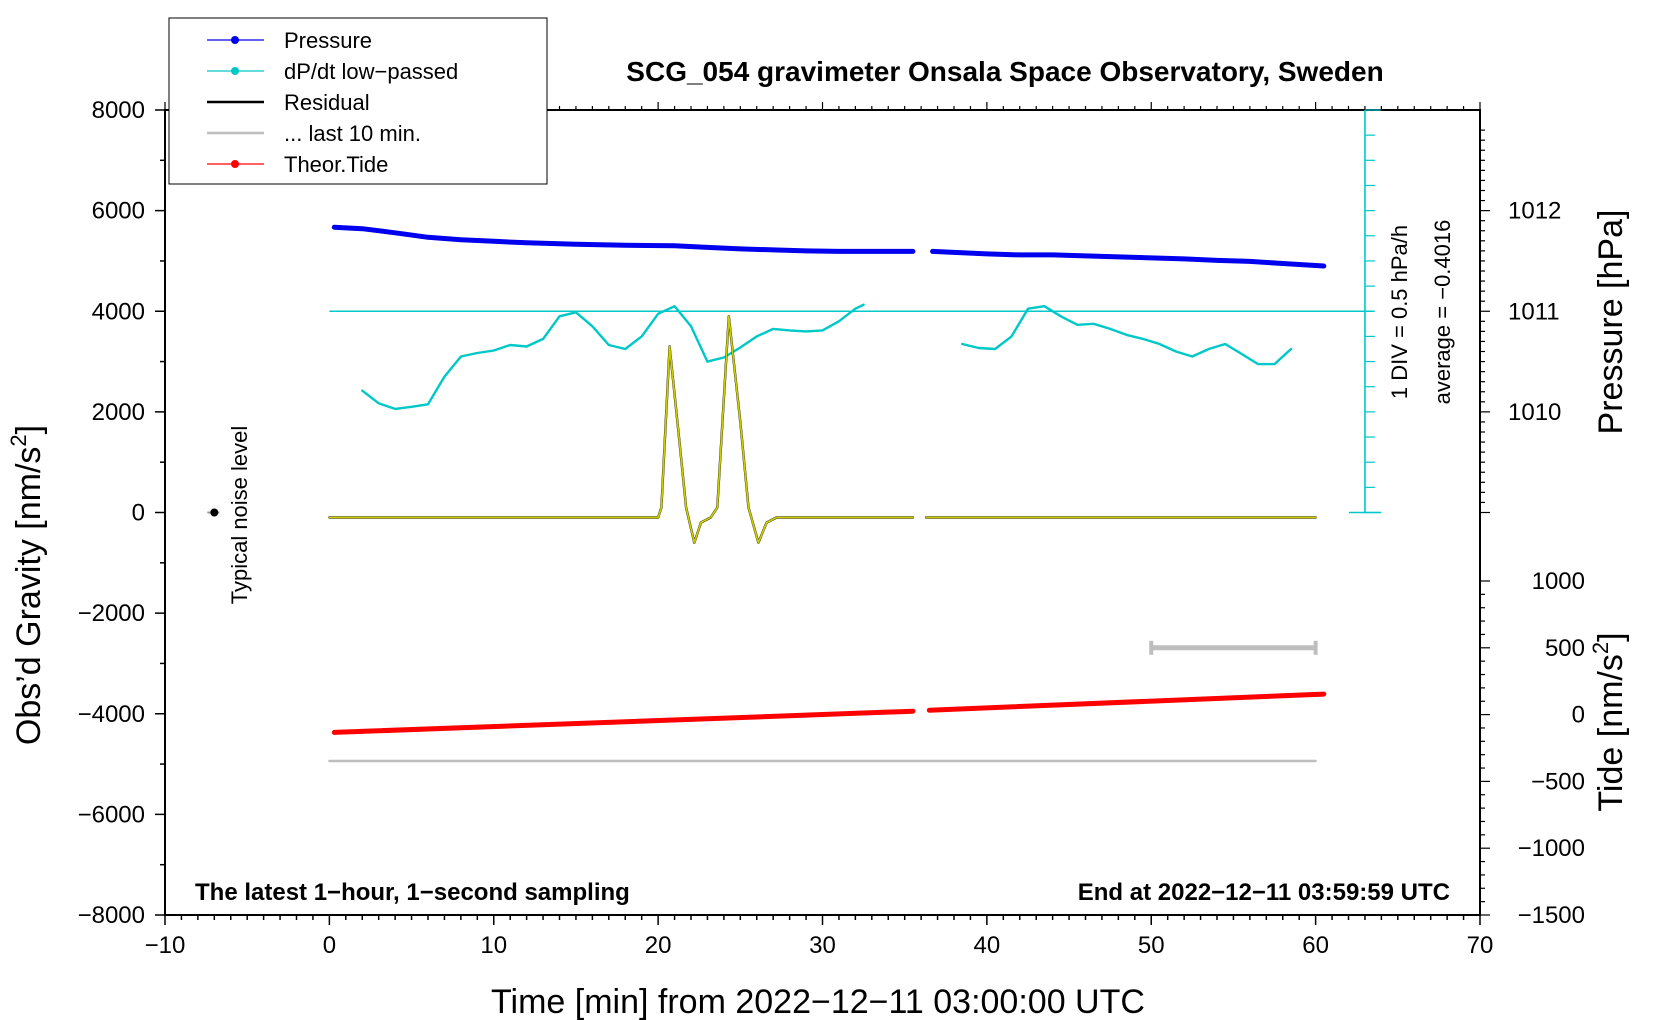 This screenshot has height=1020, width=1660. I want to click on legend-item-1: dP/dt low−passed, so click(332, 71).